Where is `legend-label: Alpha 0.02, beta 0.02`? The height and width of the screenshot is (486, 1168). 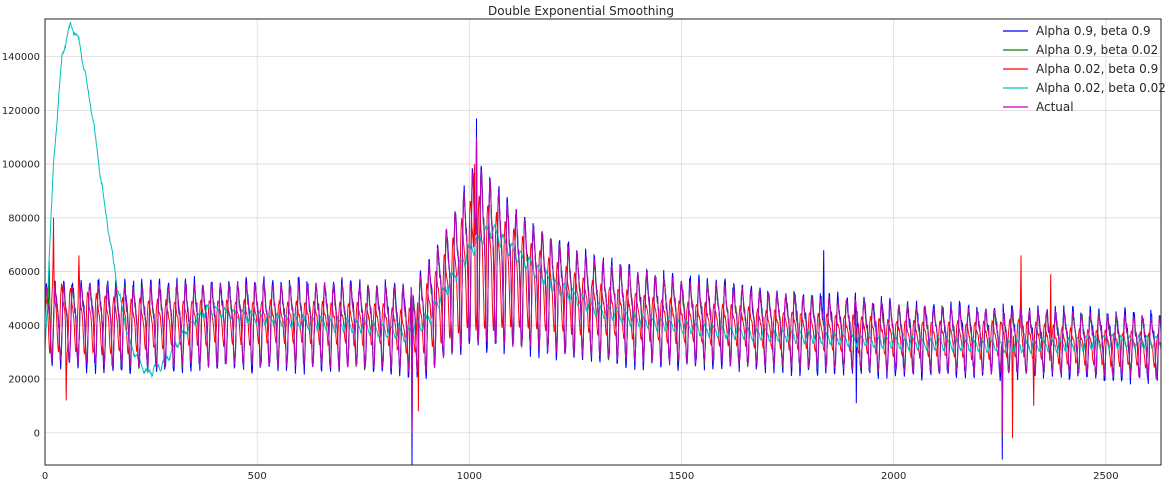 legend-label: Alpha 0.02, beta 0.02 is located at coordinates (1101, 88).